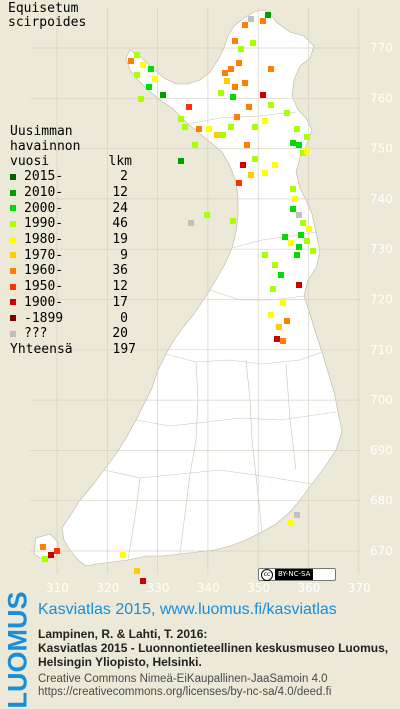 Image resolution: width=400 pixels, height=709 pixels. What do you see at coordinates (381, 98) in the screenshot?
I see `grid-label-y: 760` at bounding box center [381, 98].